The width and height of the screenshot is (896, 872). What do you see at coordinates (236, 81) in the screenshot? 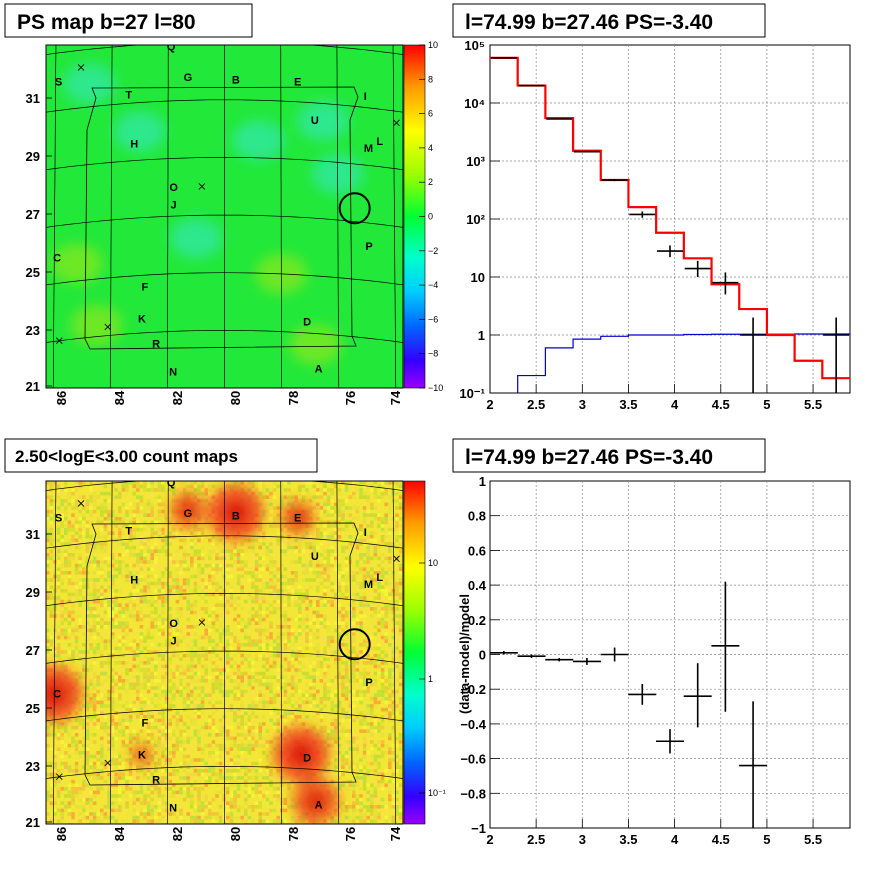
I see `source-label: B` at bounding box center [236, 81].